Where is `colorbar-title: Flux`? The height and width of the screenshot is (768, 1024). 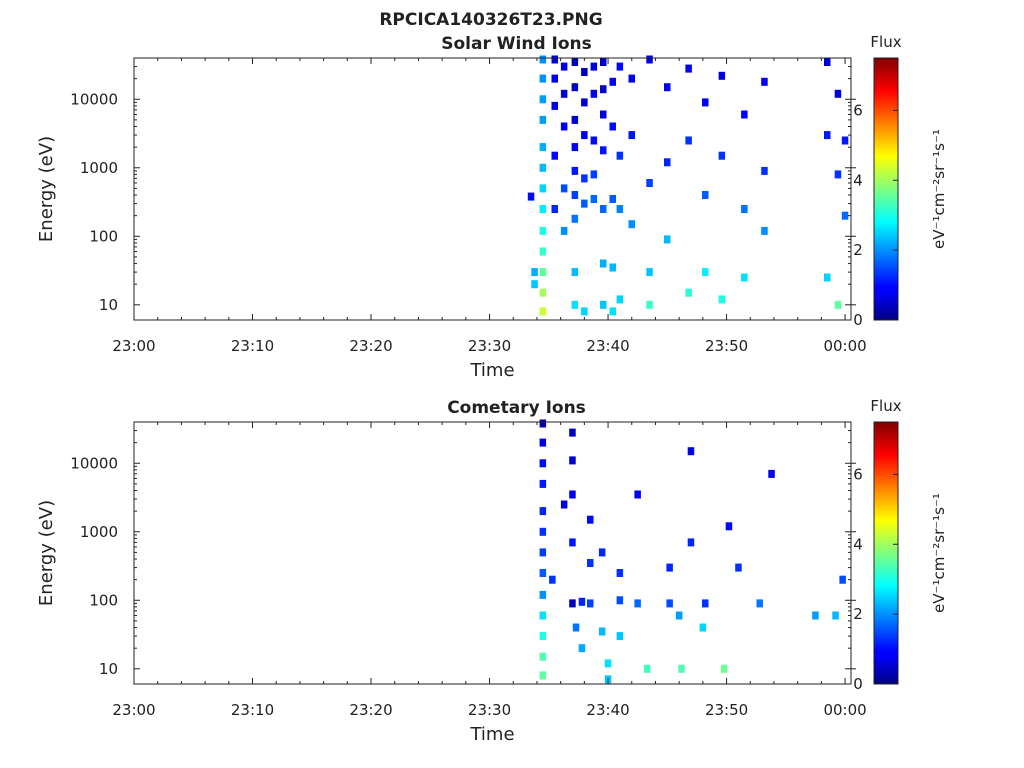 colorbar-title: Flux is located at coordinates (885, 42).